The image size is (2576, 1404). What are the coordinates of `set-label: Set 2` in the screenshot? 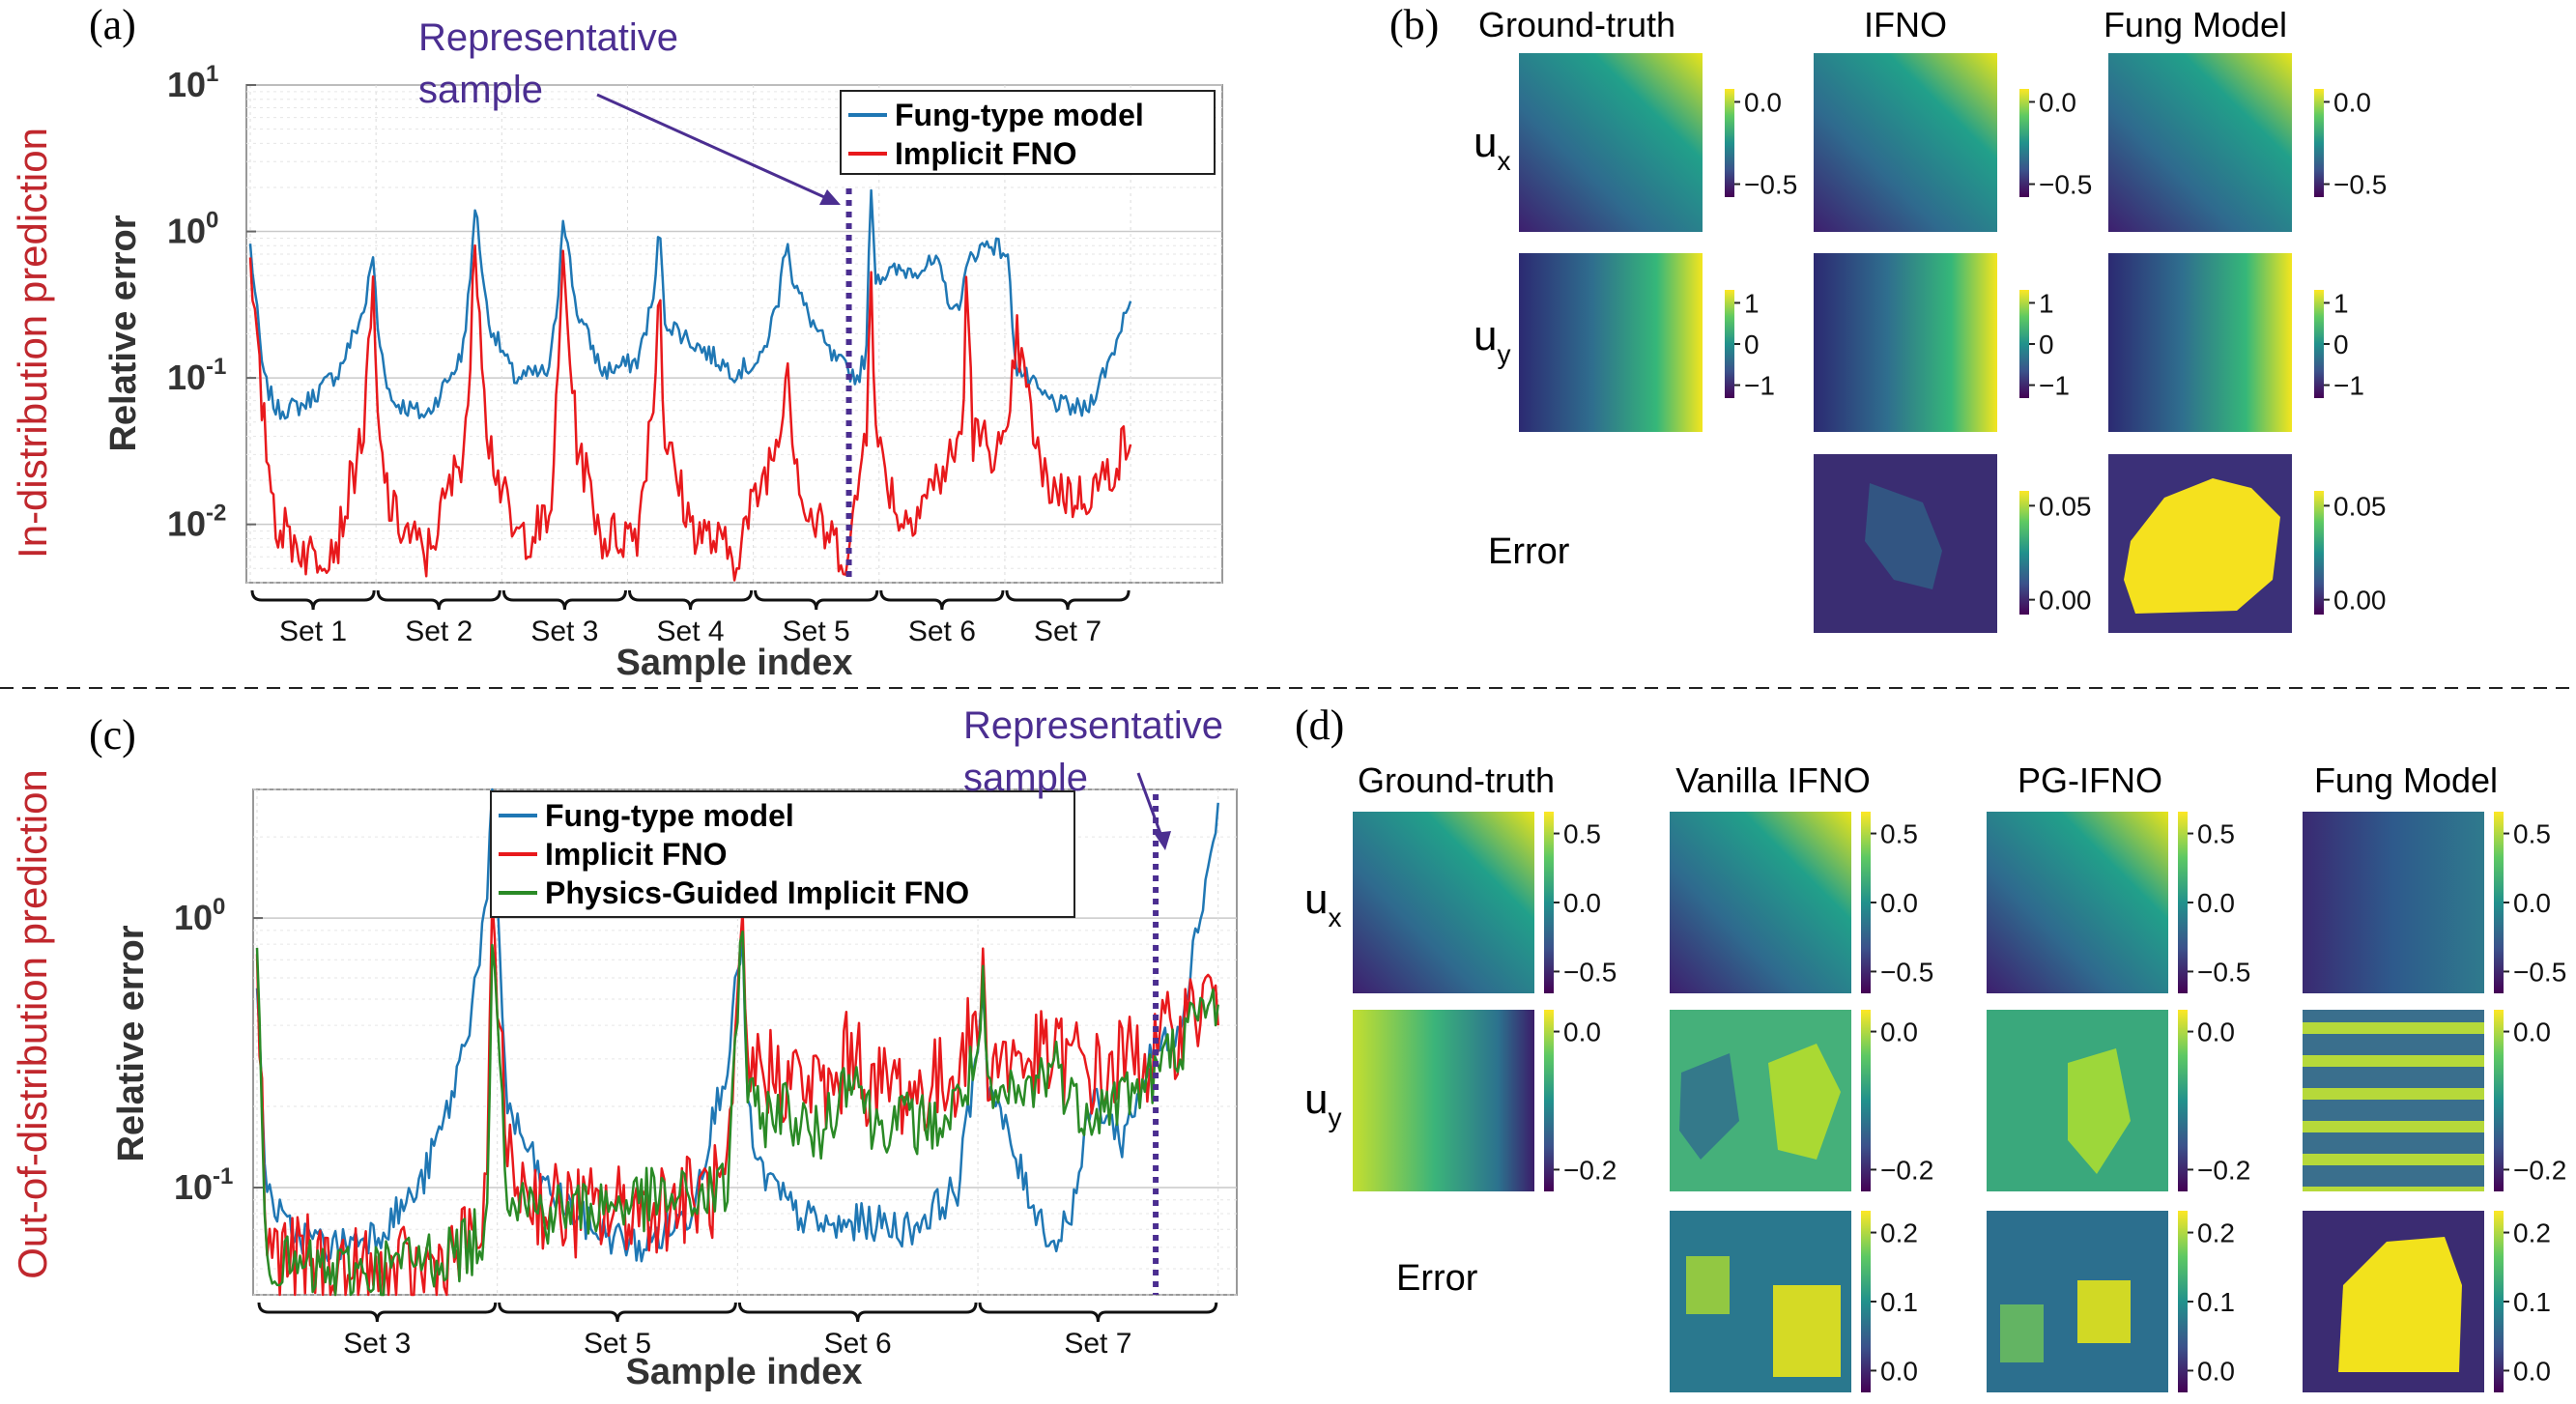 It's located at (439, 631).